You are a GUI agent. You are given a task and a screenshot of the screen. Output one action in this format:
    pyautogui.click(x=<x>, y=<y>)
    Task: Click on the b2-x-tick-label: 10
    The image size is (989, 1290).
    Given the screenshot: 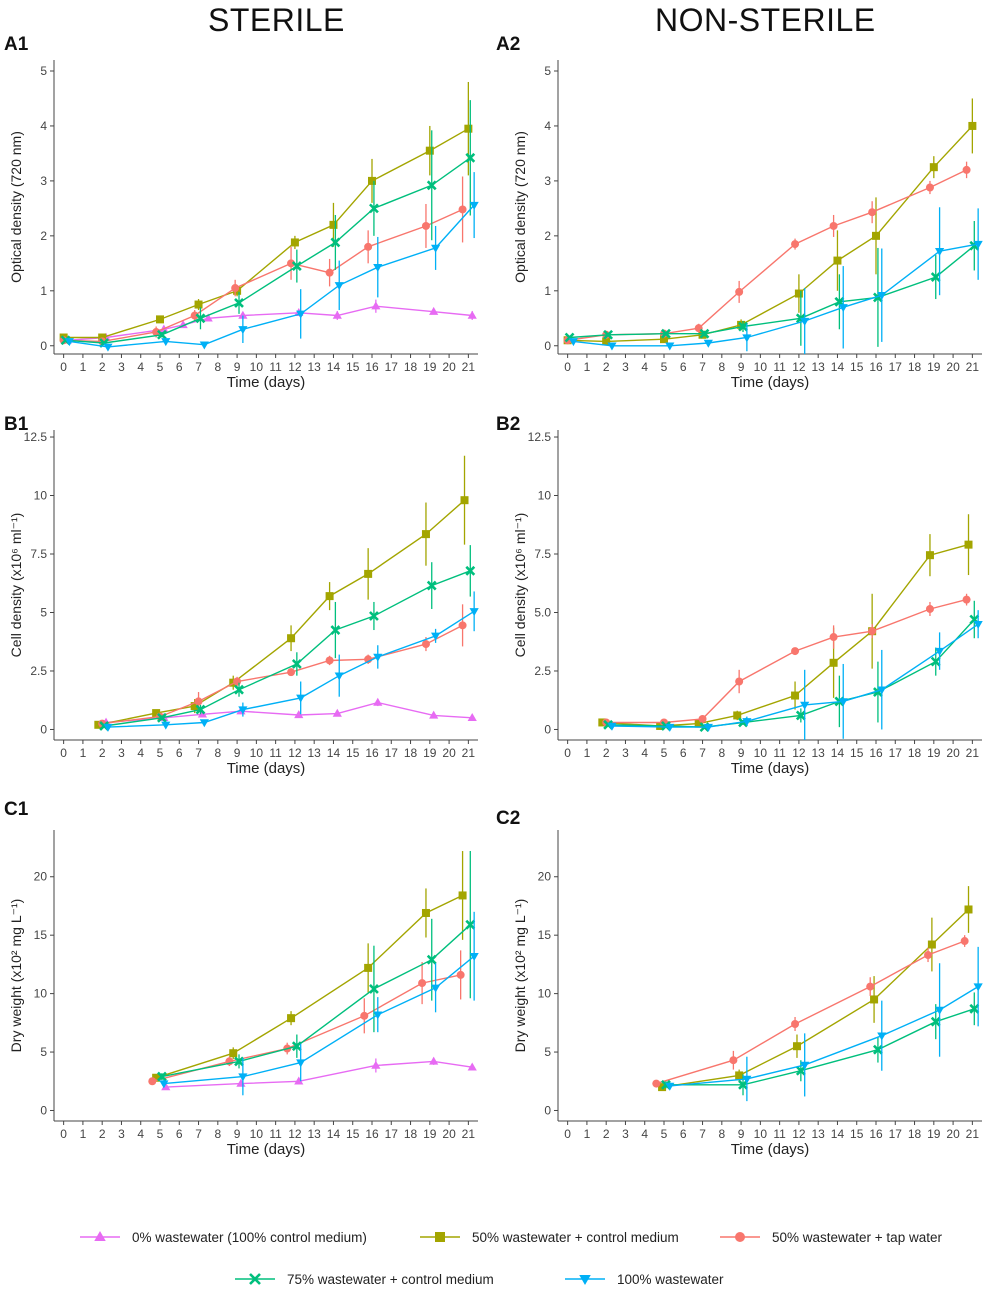 What is the action you would take?
    pyautogui.click(x=761, y=753)
    